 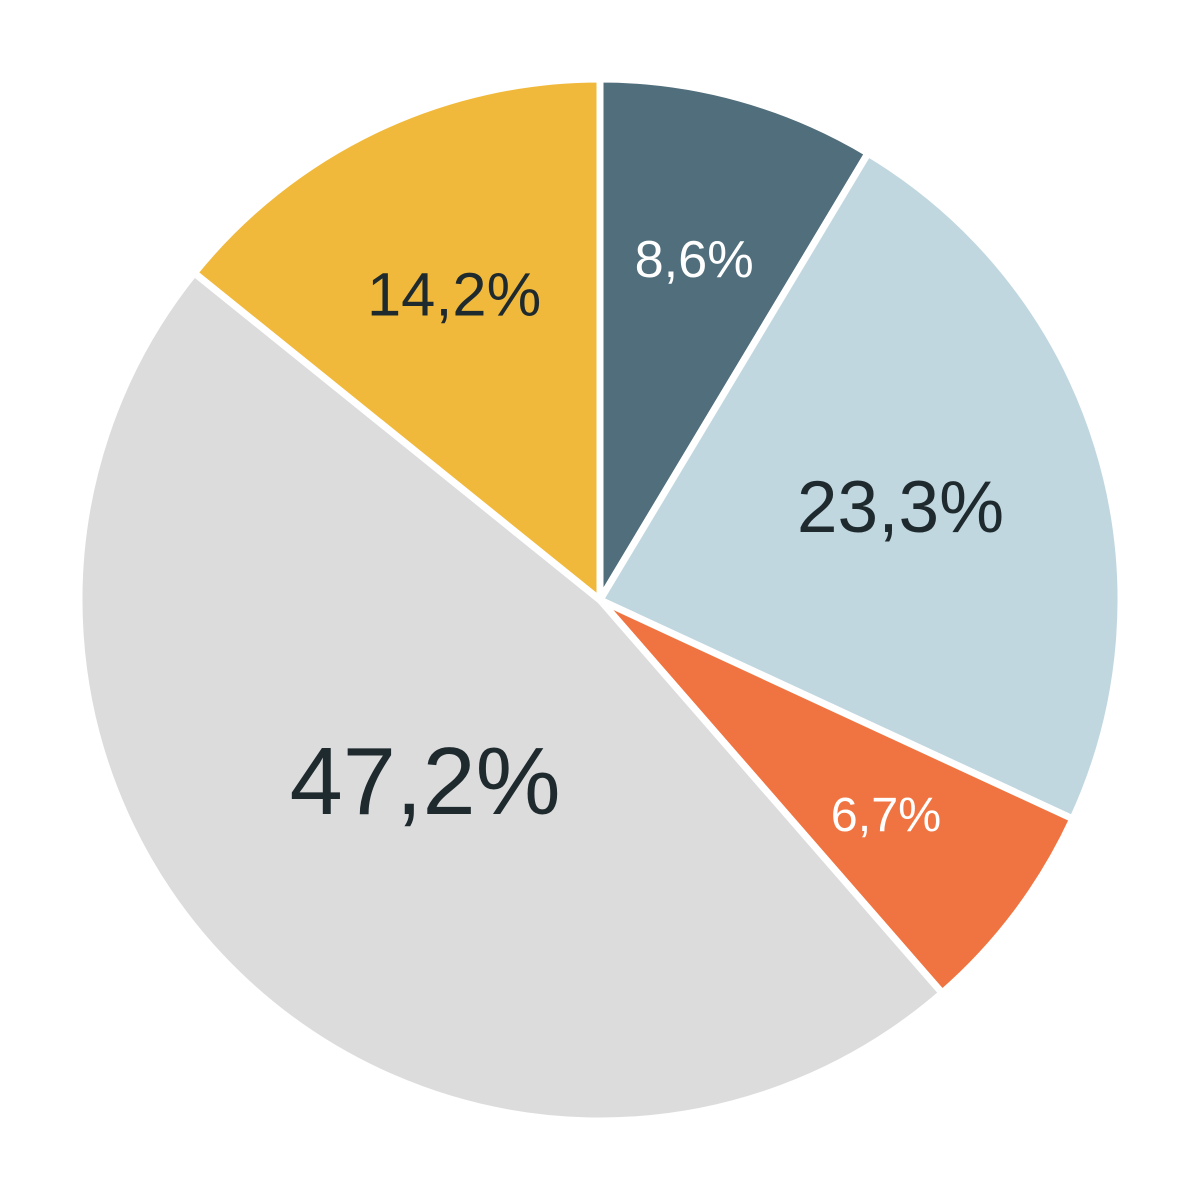 What do you see at coordinates (694, 260) in the screenshot?
I see `slice-label: 8,6%` at bounding box center [694, 260].